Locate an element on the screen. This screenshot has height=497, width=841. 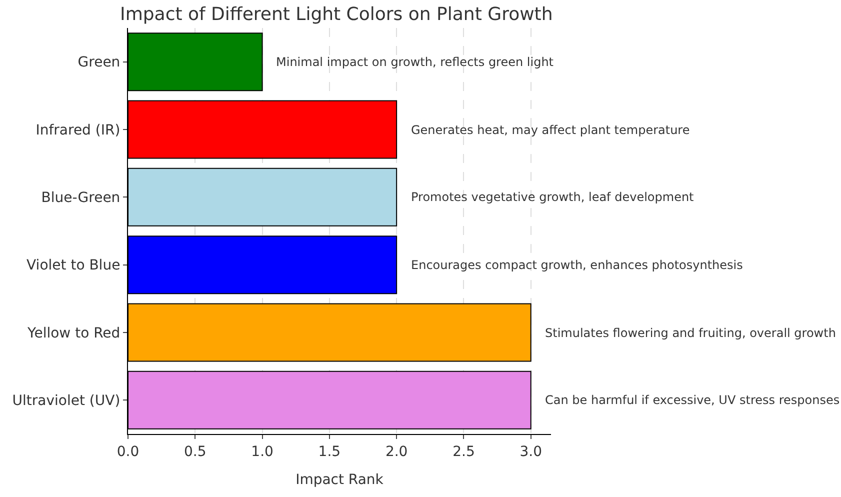
annotation: Encourages compact growth, enhances photosynthesis is located at coordinates (577, 265).